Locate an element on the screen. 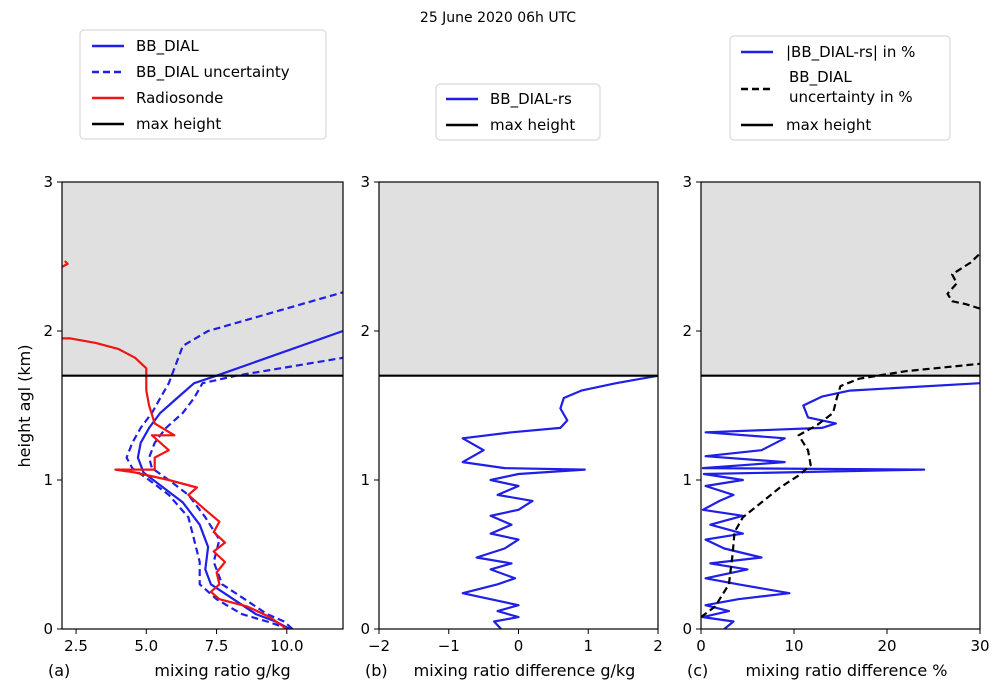 The width and height of the screenshot is (997, 692). legend-c-diff-label: |BB_DIAL-rs| in % is located at coordinates (850, 52).